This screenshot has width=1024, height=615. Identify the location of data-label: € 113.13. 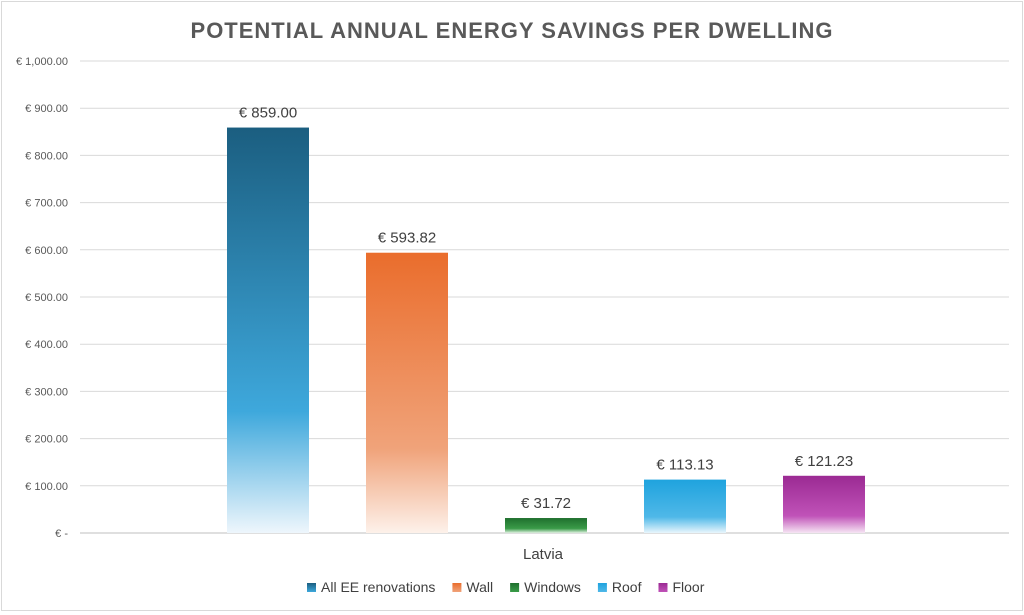
(684, 465).